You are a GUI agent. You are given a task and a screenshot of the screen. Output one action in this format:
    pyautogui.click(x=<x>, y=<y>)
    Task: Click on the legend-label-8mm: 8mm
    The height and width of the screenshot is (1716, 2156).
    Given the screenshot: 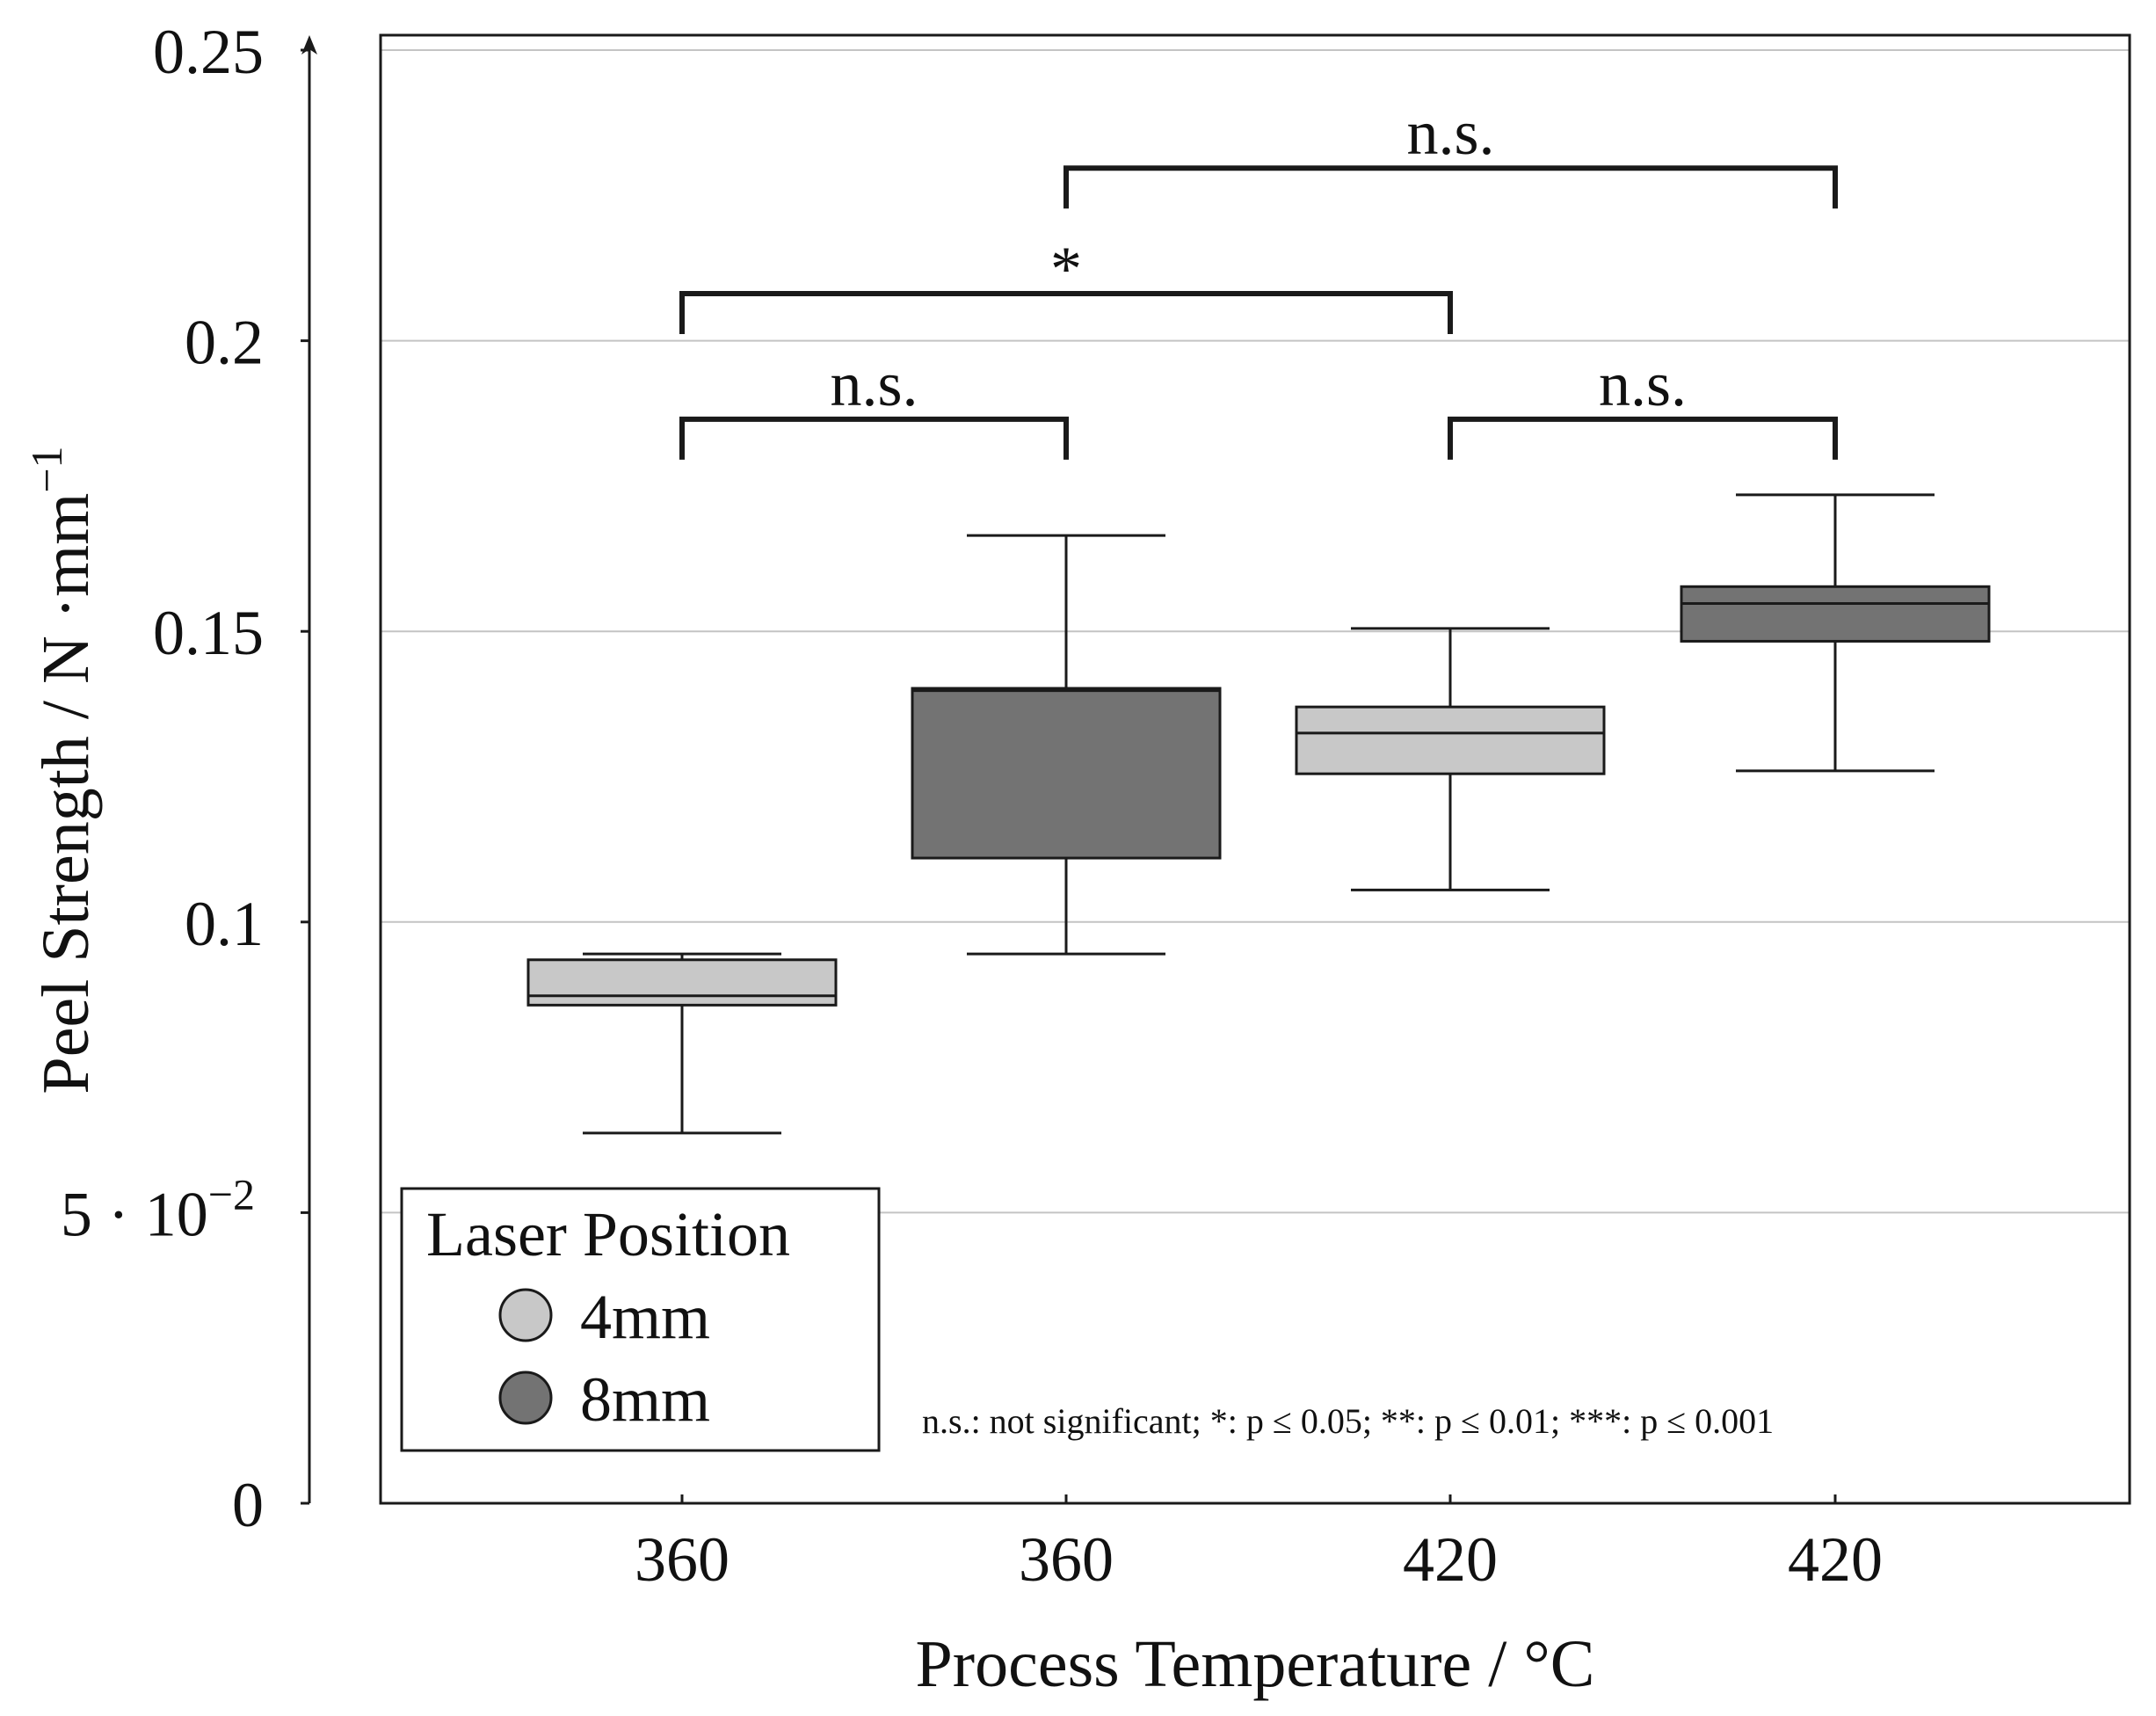 What is the action you would take?
    pyautogui.click(x=645, y=1399)
    